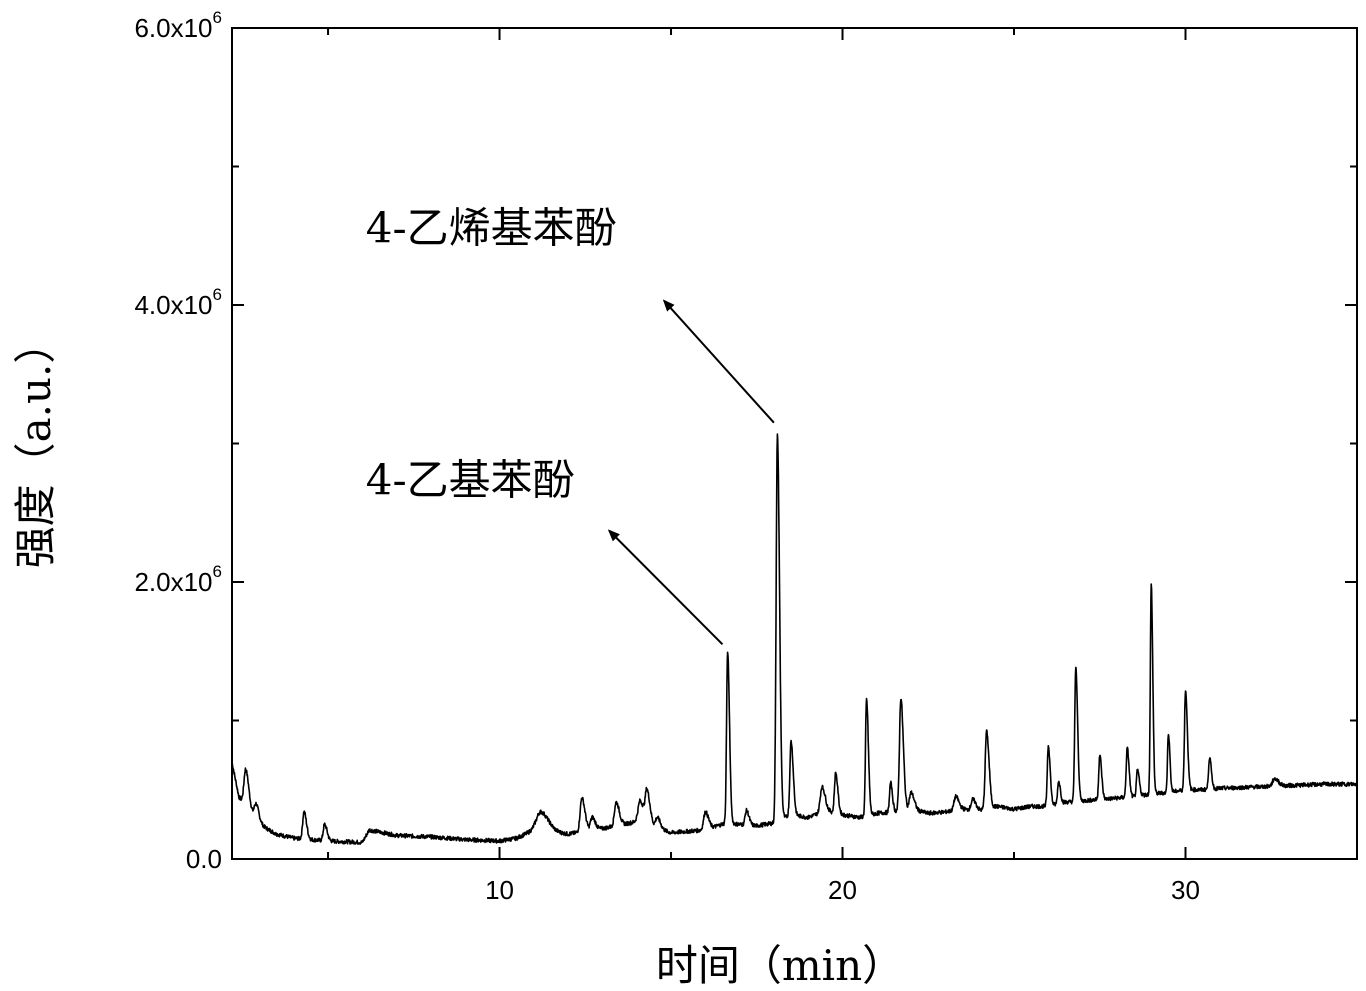 The height and width of the screenshot is (991, 1366). Describe the element at coordinates (204, 859) in the screenshot. I see `y-tick-label: 0.0` at that location.